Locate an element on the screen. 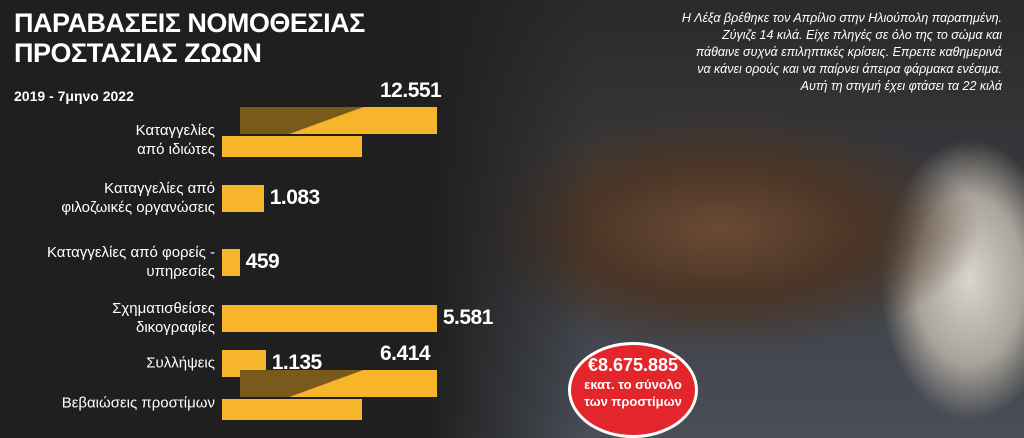 This screenshot has width=1024, height=438. value-label: 1.083 is located at coordinates (295, 197).